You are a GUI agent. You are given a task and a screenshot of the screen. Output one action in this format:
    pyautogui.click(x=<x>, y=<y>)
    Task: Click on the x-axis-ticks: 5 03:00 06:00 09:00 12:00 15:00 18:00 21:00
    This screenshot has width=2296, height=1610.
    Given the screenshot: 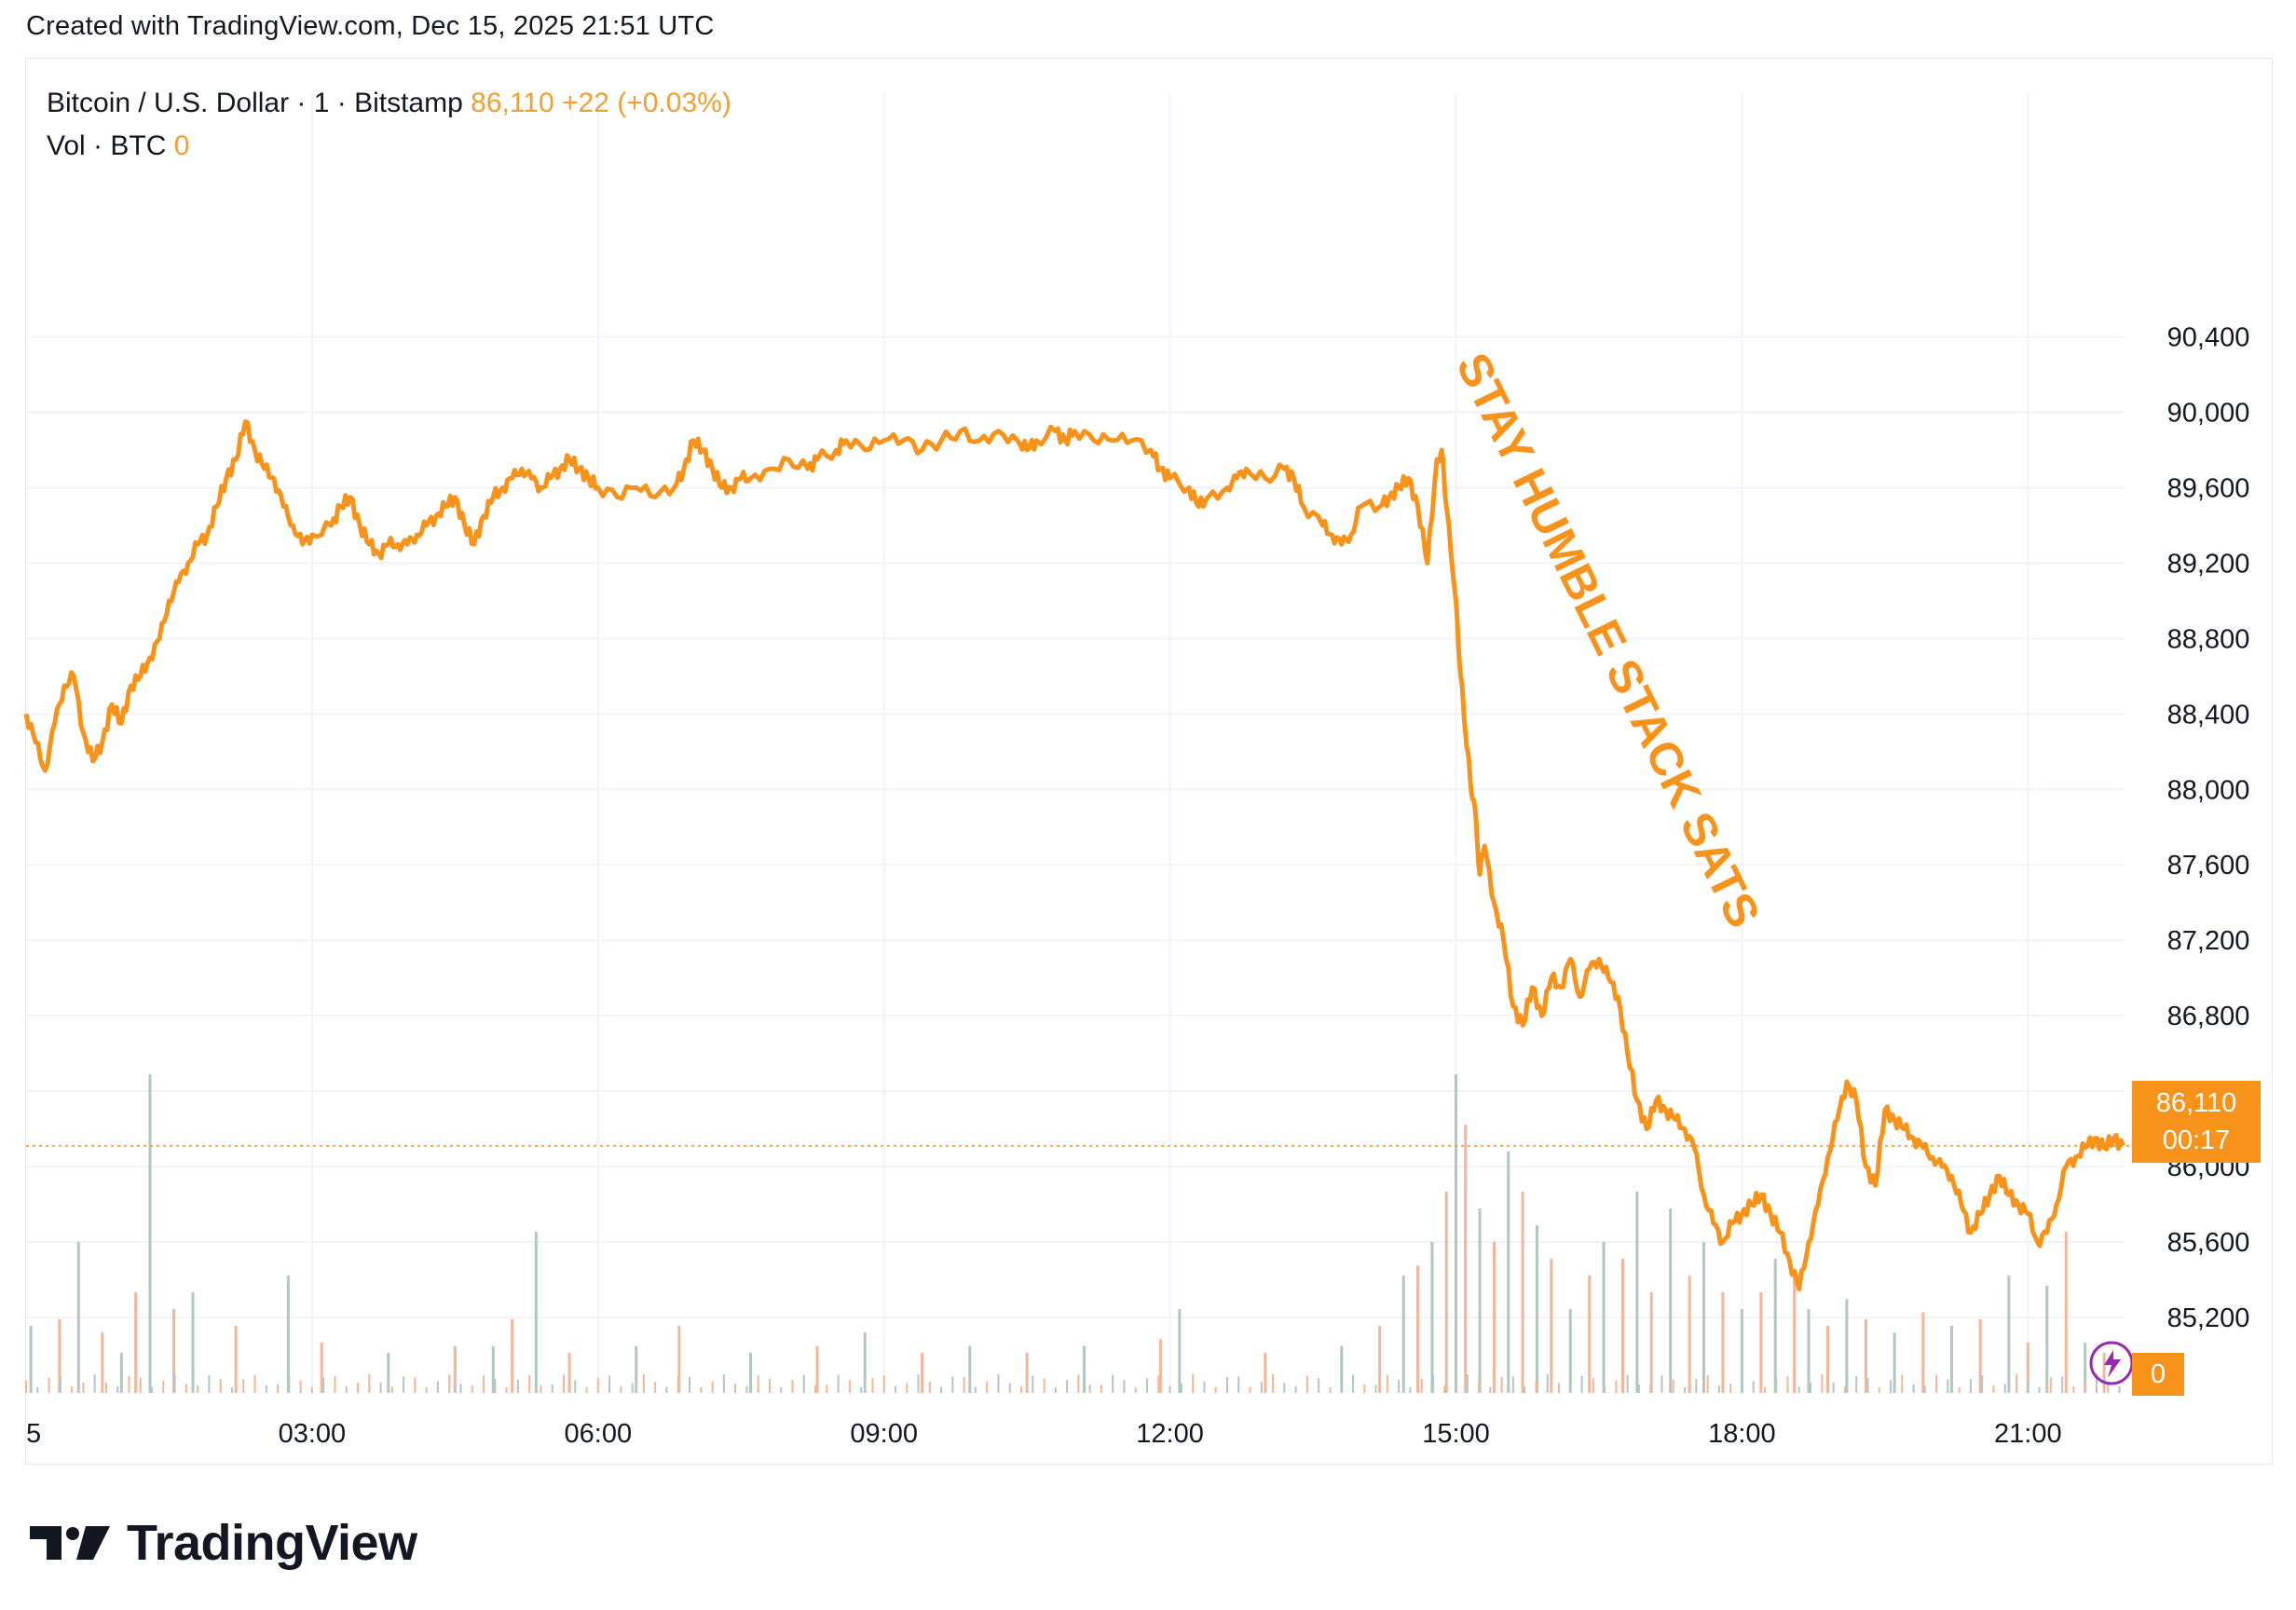 What is the action you would take?
    pyautogui.click(x=1044, y=1434)
    